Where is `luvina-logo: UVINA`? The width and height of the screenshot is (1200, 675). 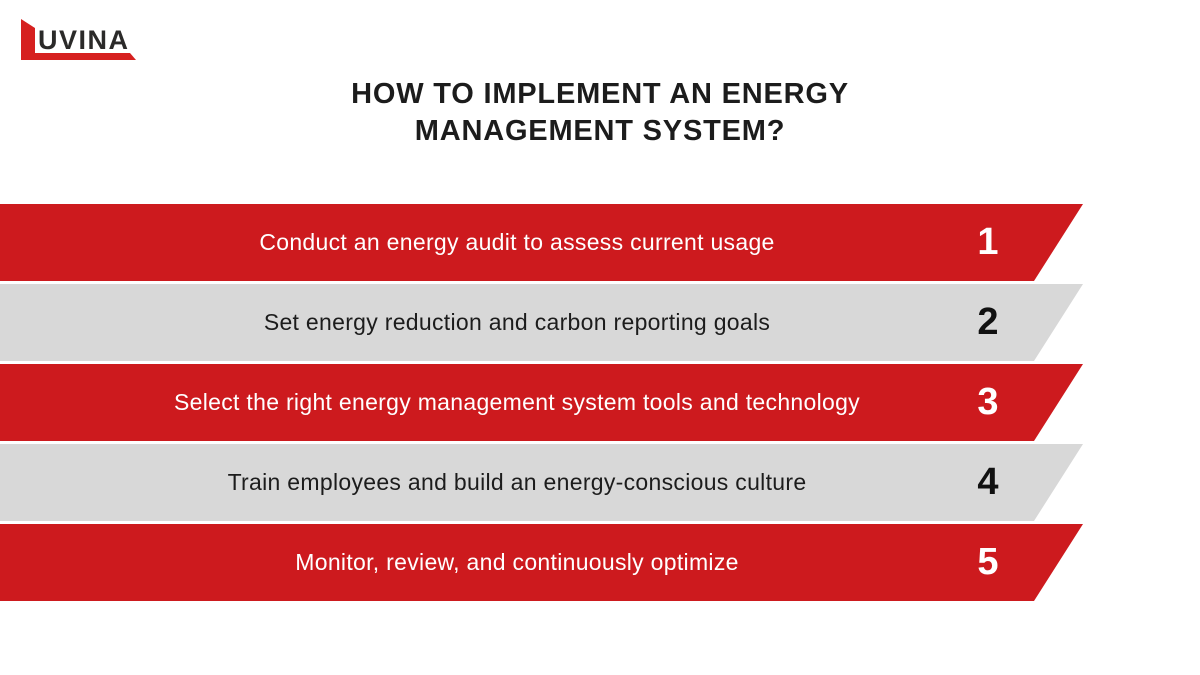
luvina-logo: UVINA is located at coordinates (80, 38).